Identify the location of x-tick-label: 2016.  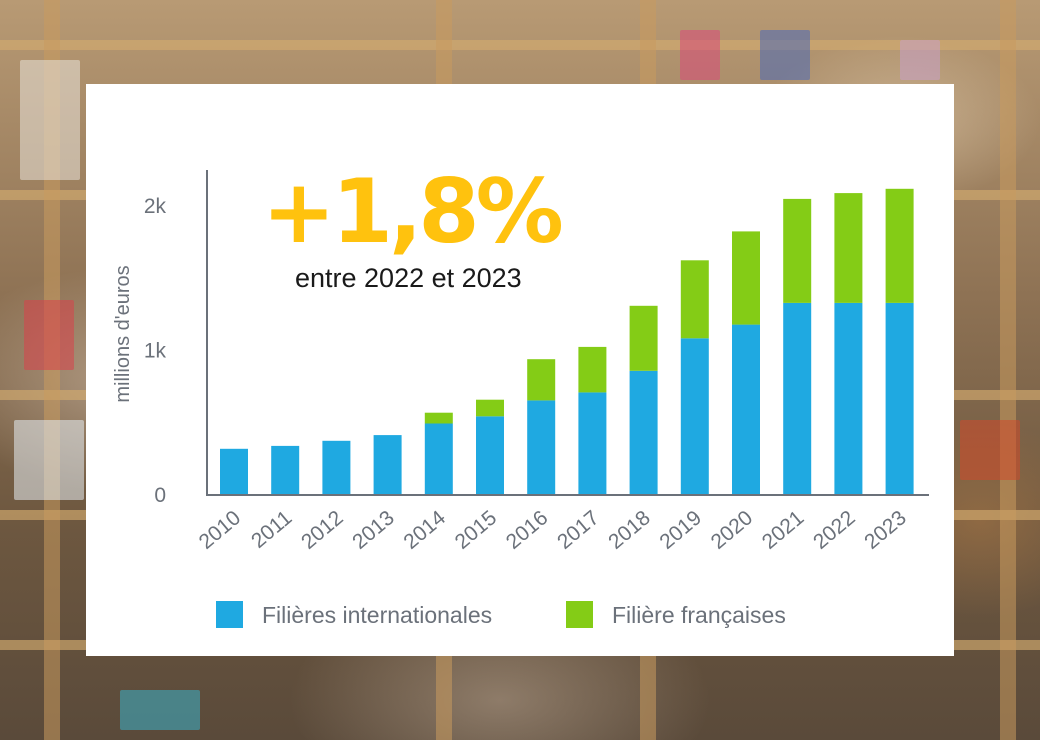
(527, 530).